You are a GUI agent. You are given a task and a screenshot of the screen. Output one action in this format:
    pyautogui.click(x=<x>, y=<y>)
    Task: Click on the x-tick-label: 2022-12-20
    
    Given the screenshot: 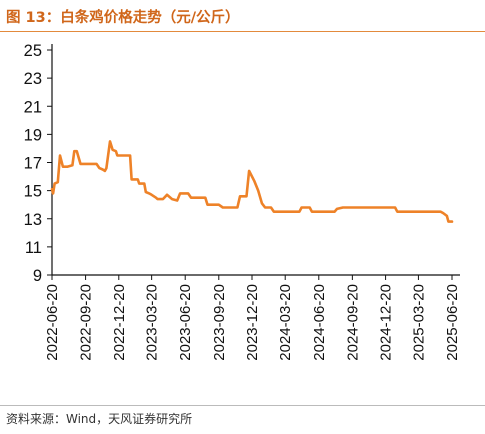 What is the action you would take?
    pyautogui.click(x=119, y=322)
    